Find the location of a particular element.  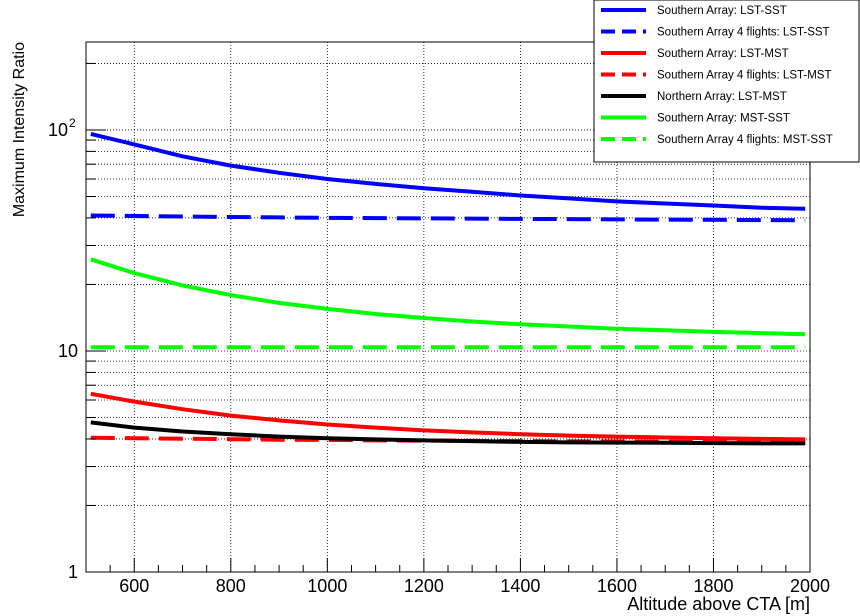

x-axis-label: Altitude above CTA [m] is located at coordinates (718, 604).